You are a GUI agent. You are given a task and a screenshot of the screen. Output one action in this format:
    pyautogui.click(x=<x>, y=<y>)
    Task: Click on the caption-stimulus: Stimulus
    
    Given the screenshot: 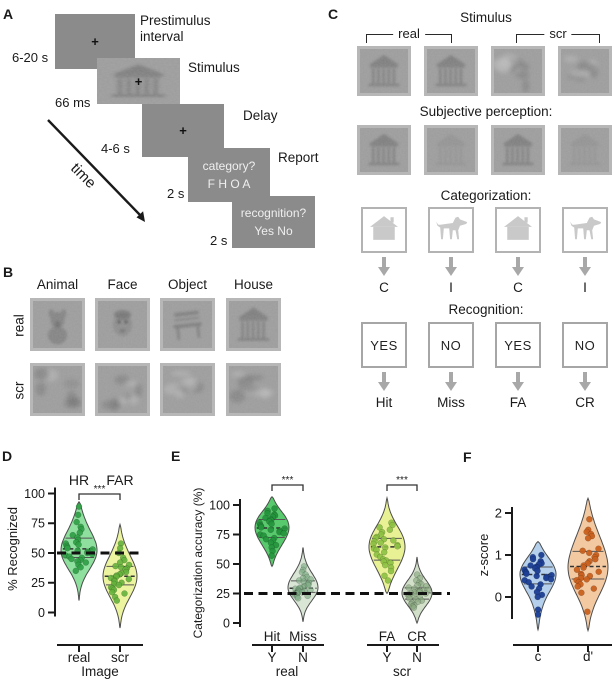 What is the action you would take?
    pyautogui.click(x=214, y=67)
    